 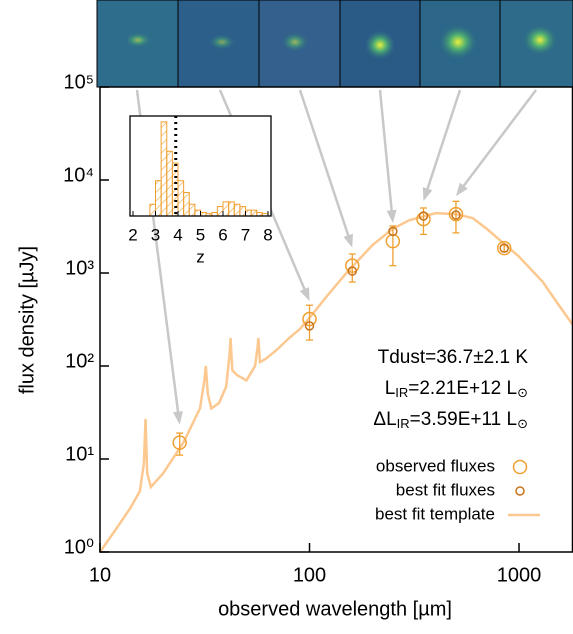 I want to click on inset-x-tick-label: 3, so click(x=155, y=234).